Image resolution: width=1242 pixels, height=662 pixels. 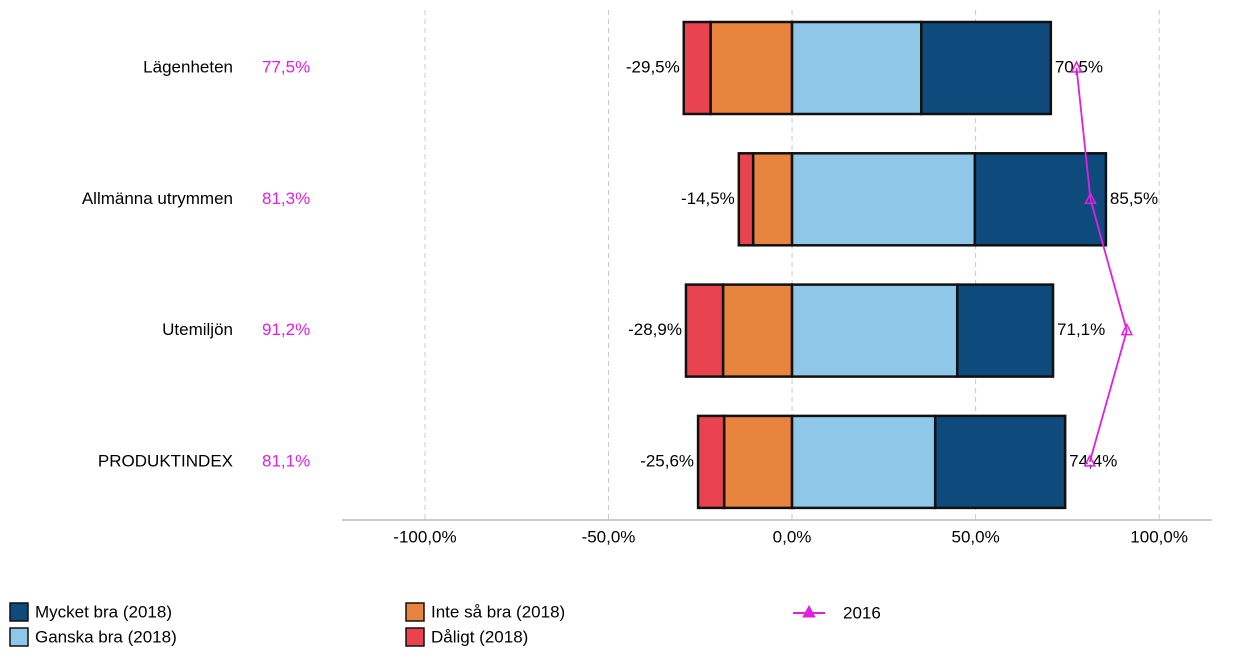 What do you see at coordinates (667, 460) in the screenshot?
I see `total-label: -25,6%` at bounding box center [667, 460].